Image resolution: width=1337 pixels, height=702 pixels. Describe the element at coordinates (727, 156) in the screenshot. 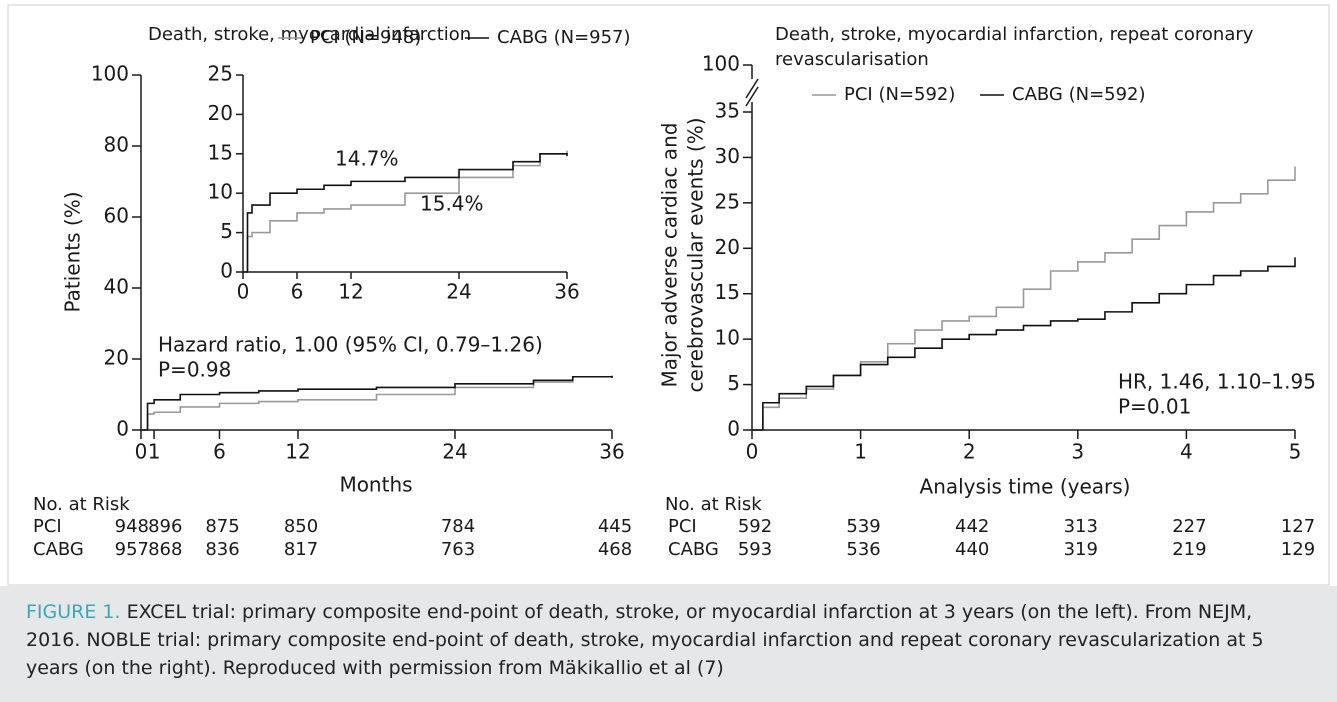

I see `y-tick-label: 30` at that location.